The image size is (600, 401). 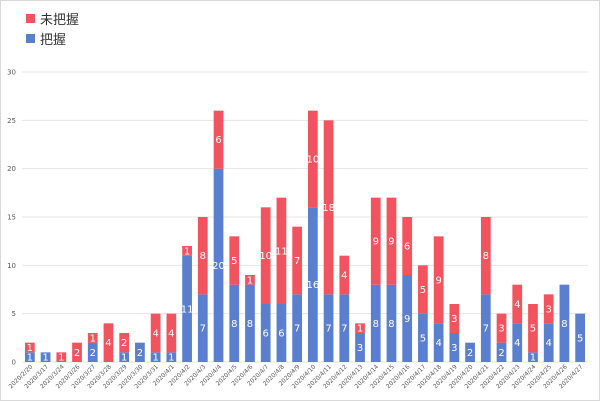 I want to click on data-label-unknown: 18, so click(x=328, y=208).